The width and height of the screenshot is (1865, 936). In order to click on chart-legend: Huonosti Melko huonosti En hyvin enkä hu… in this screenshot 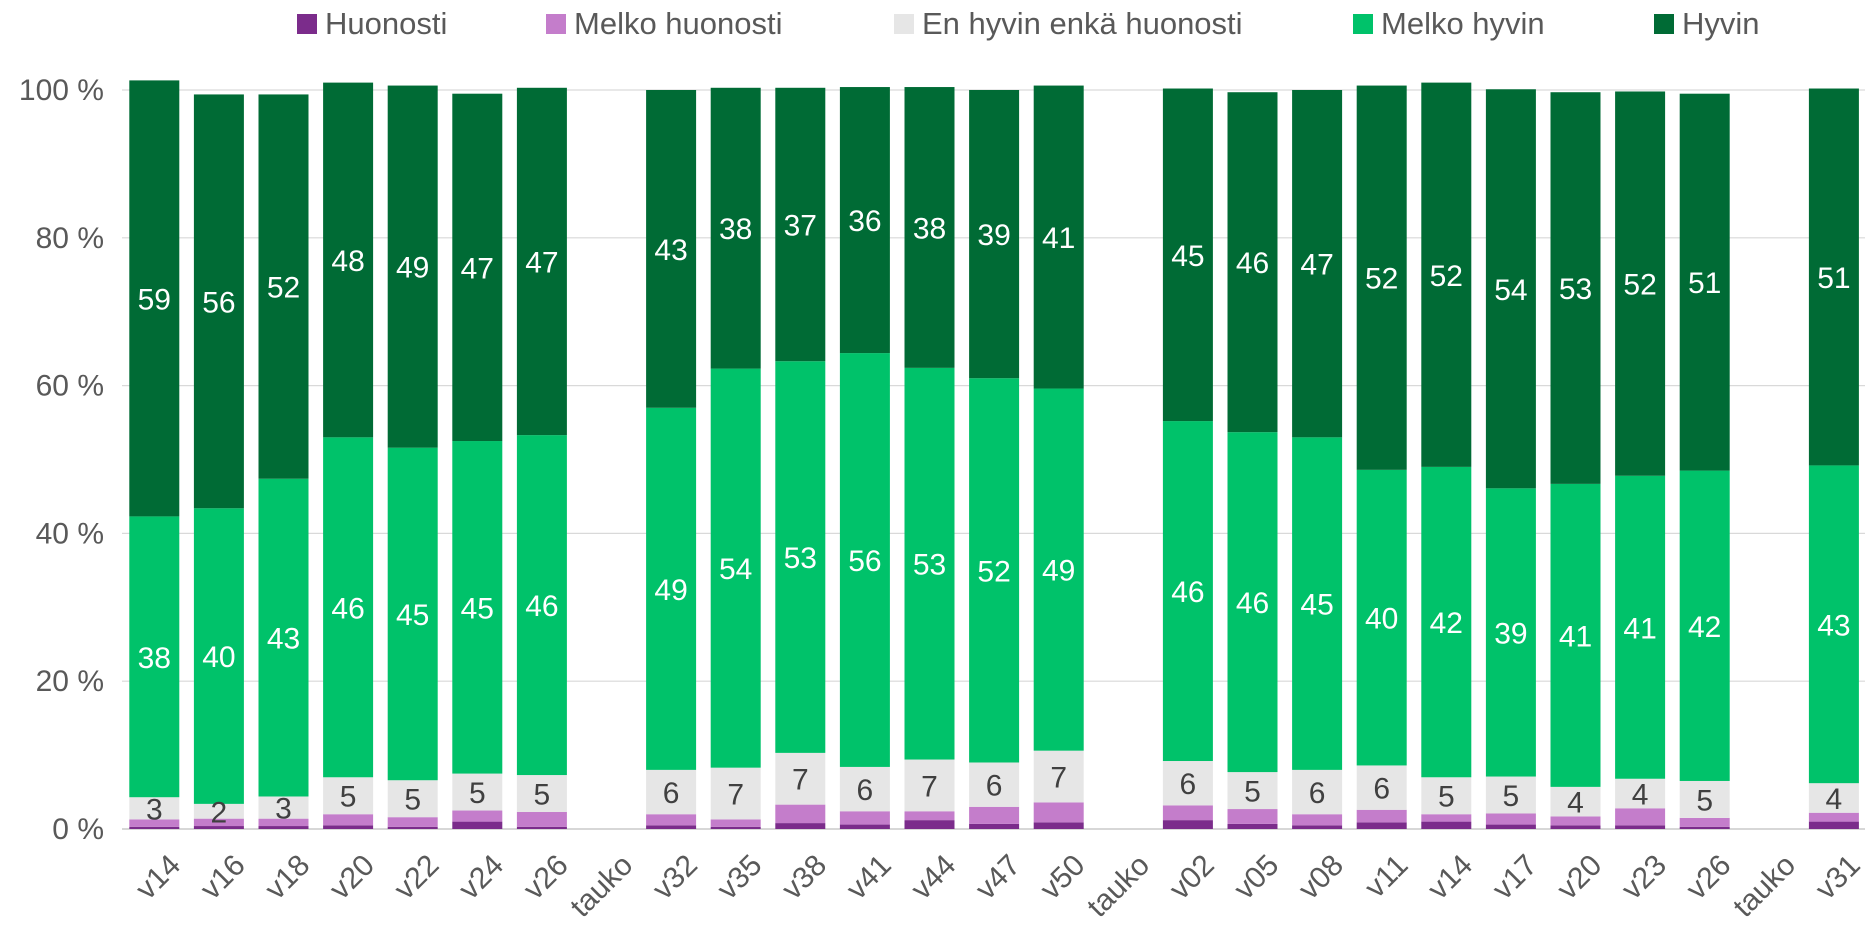, I will do `click(932, 25)`.